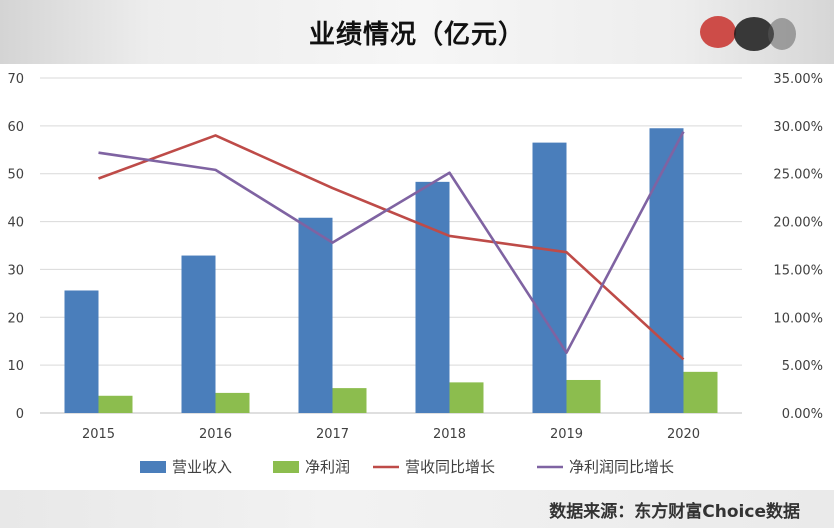  Describe the element at coordinates (327, 467) in the screenshot. I see `legend-label: 净利润` at that location.